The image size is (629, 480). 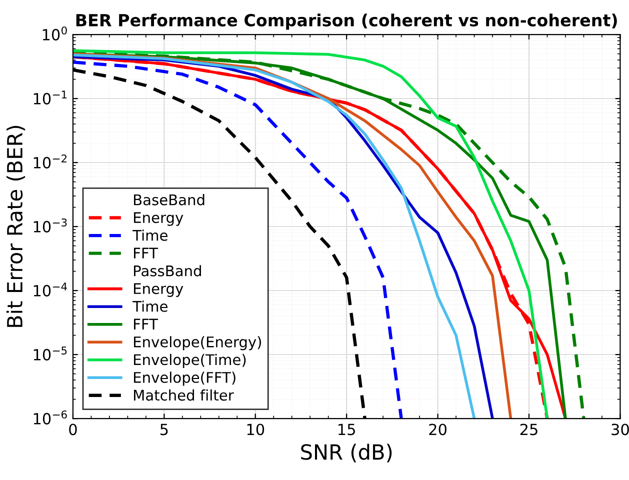 What do you see at coordinates (190, 361) in the screenshot?
I see `legend-label: Envelope(Time)` at bounding box center [190, 361].